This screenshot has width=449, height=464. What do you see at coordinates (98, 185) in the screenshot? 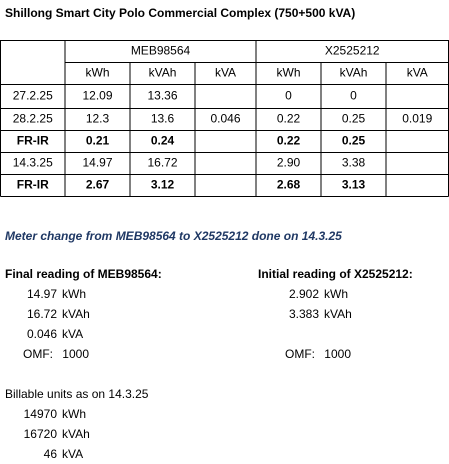
I see `table-cell: 2.67` at bounding box center [98, 185].